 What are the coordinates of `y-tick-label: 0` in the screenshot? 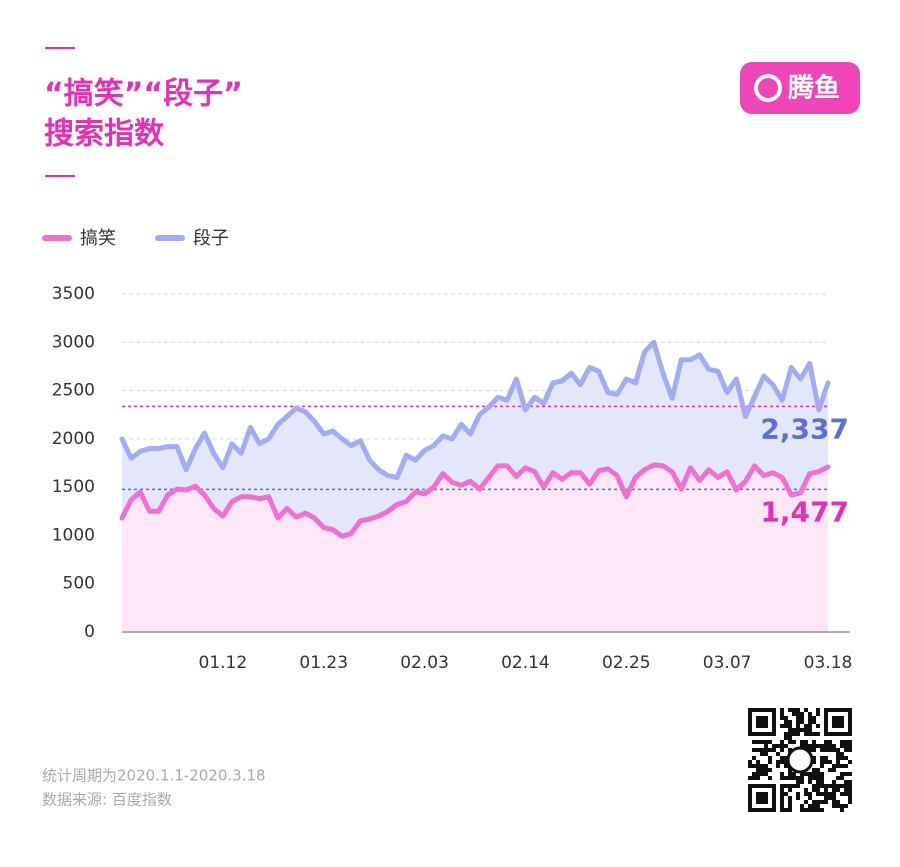 It's located at (89, 632).